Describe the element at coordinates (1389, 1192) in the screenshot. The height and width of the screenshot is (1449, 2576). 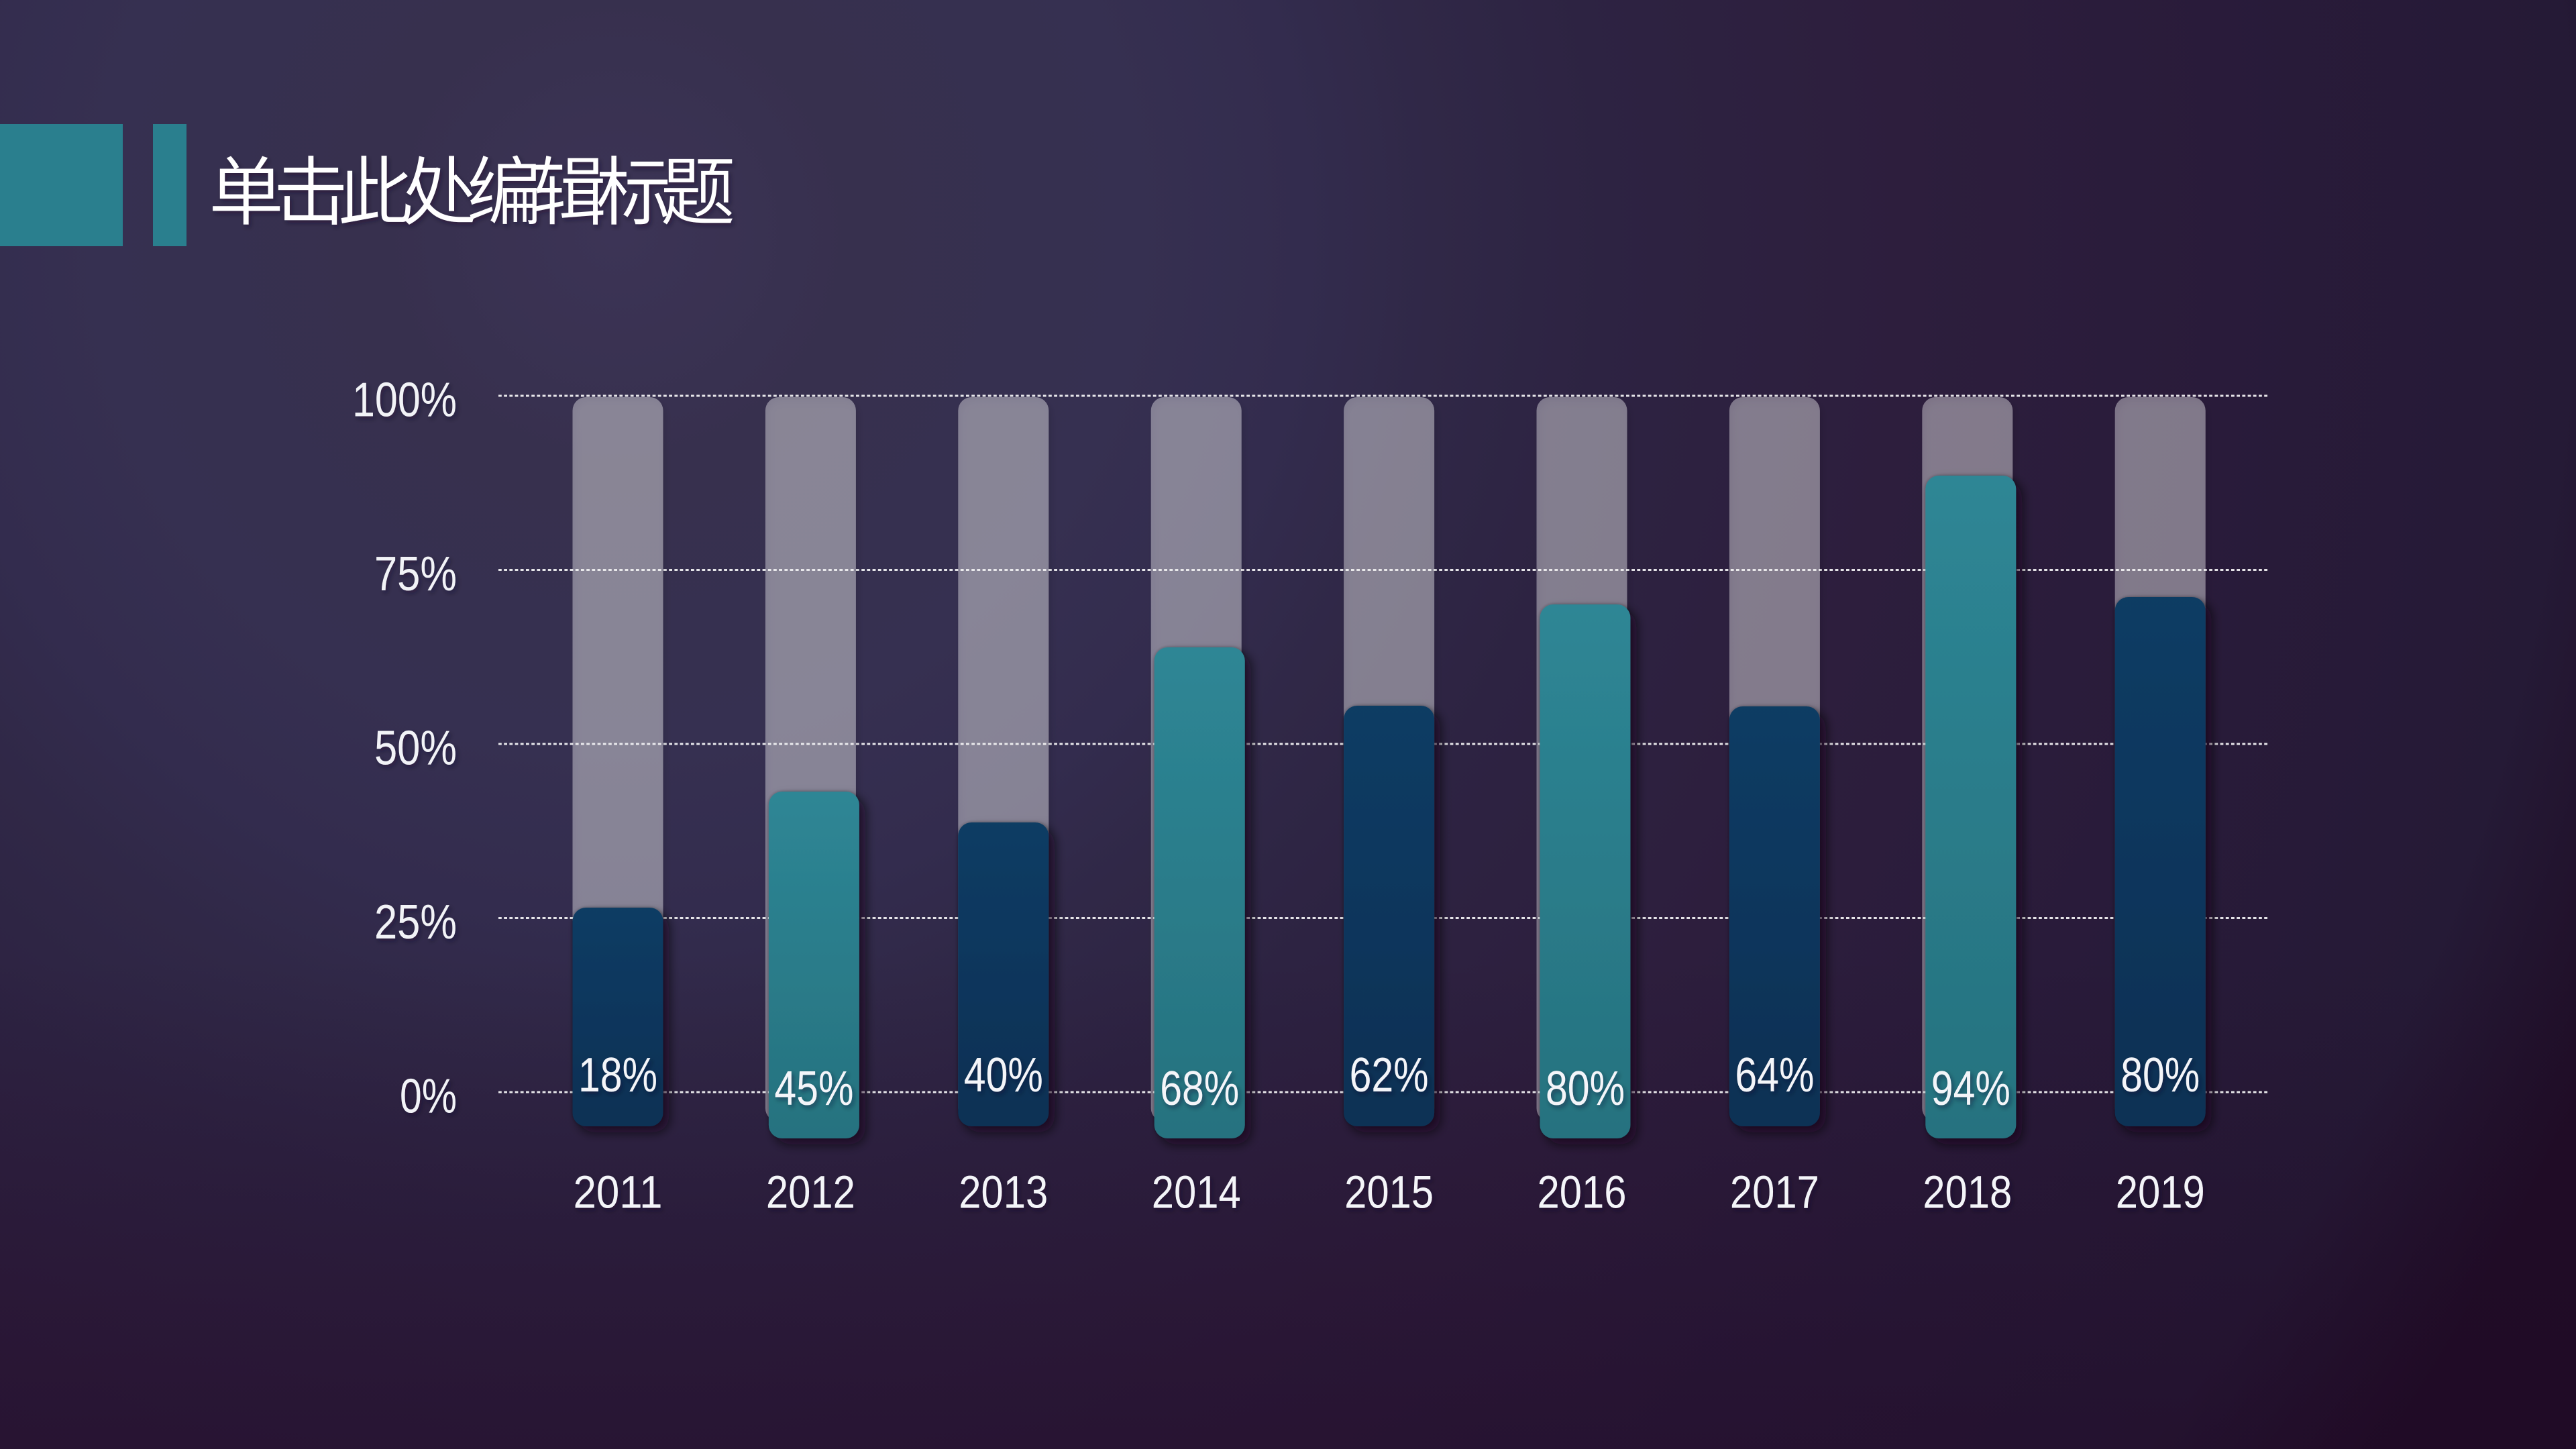
I see `svg-text: 2015` at that location.